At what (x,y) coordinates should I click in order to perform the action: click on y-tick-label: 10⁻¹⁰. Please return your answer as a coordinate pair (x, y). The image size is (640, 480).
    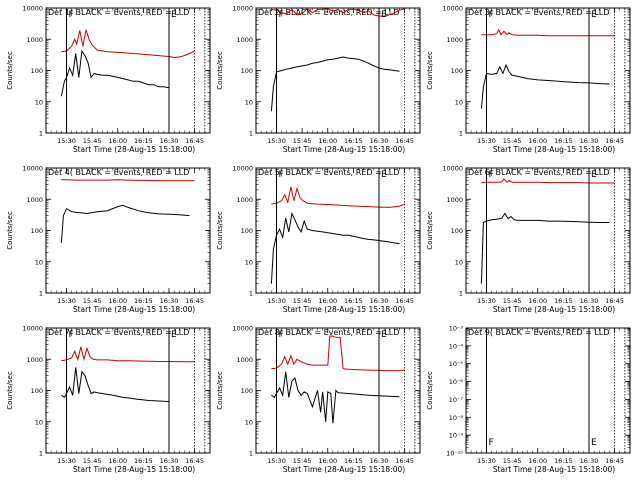
    Looking at the image, I should click on (454, 454).